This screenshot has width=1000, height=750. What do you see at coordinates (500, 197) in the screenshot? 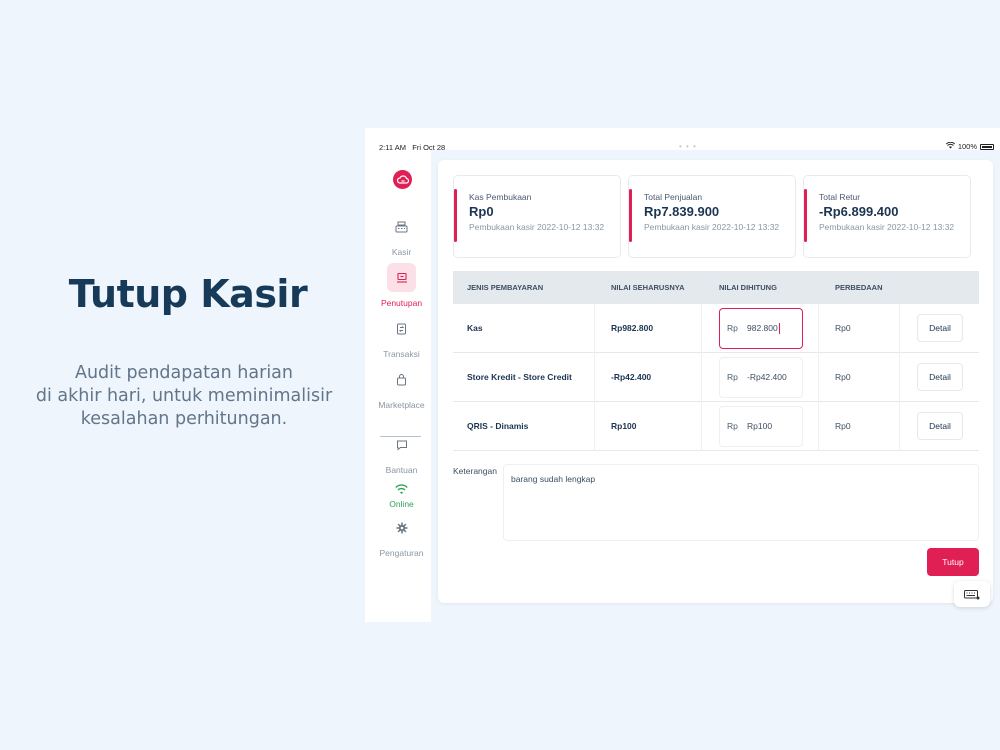
I see `card-label: Kas Pembukaan` at bounding box center [500, 197].